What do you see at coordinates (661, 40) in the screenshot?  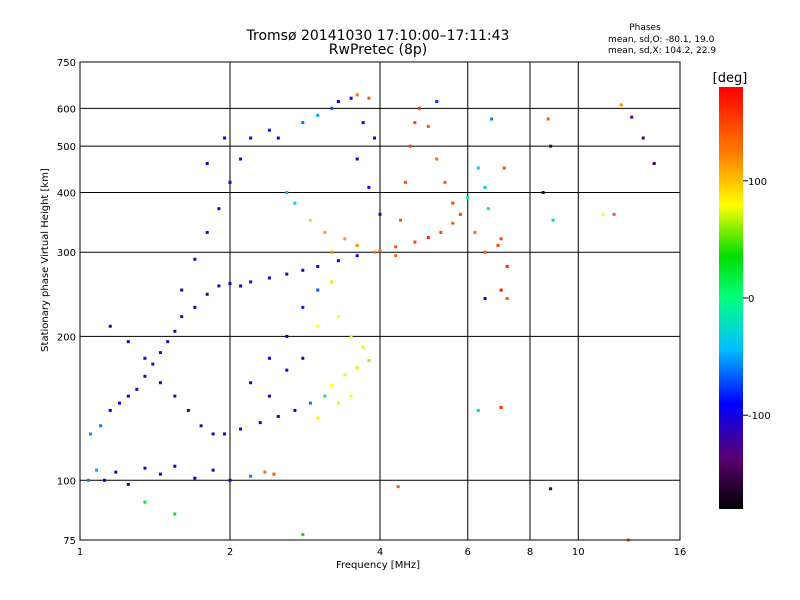 I see `phase-stat-o: mean, sd,O: -80.1, 19.0` at bounding box center [661, 40].